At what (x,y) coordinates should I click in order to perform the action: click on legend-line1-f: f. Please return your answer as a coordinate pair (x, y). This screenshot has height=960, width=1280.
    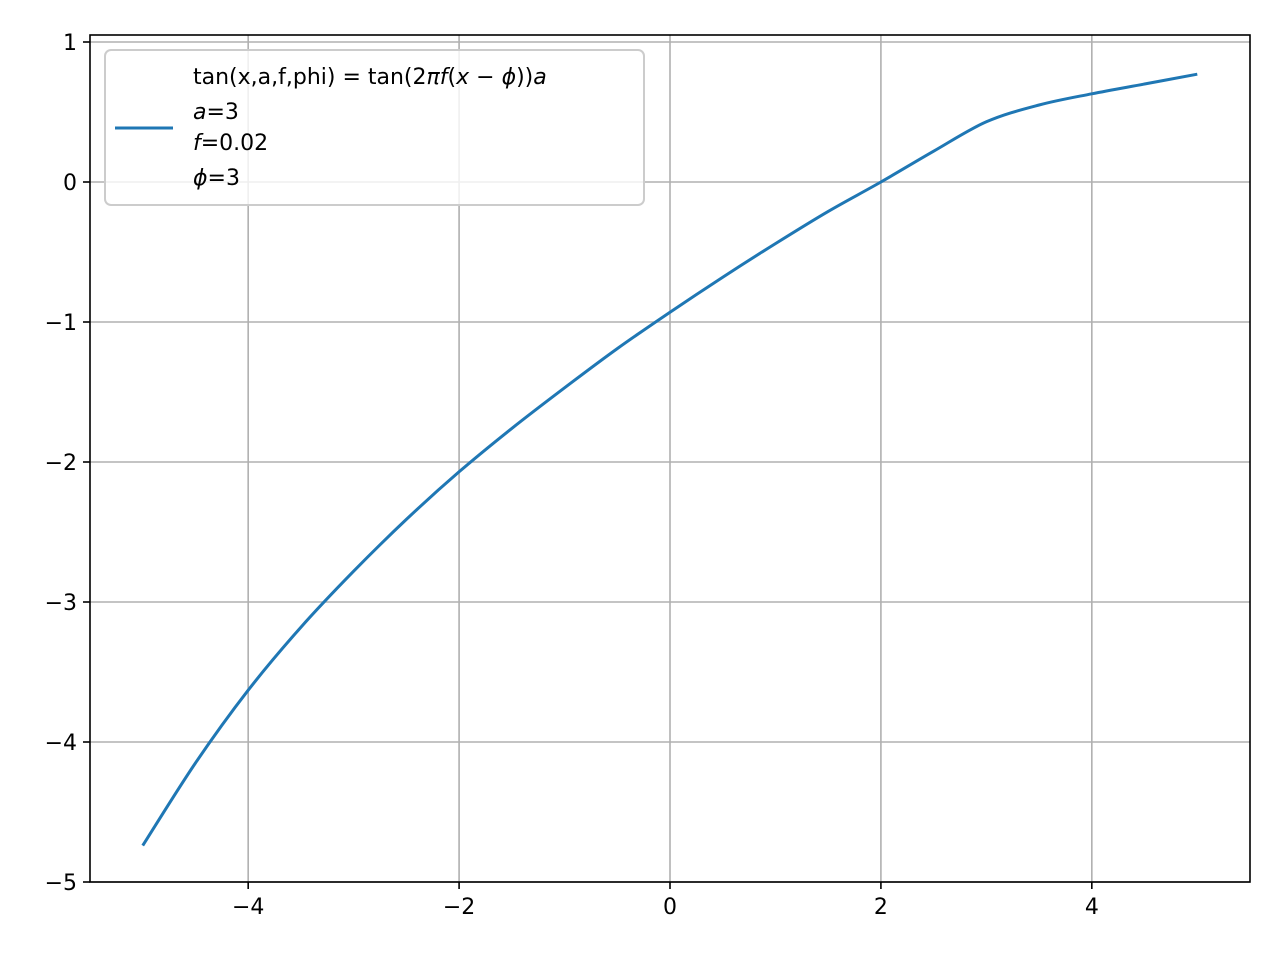
    Looking at the image, I should click on (445, 77).